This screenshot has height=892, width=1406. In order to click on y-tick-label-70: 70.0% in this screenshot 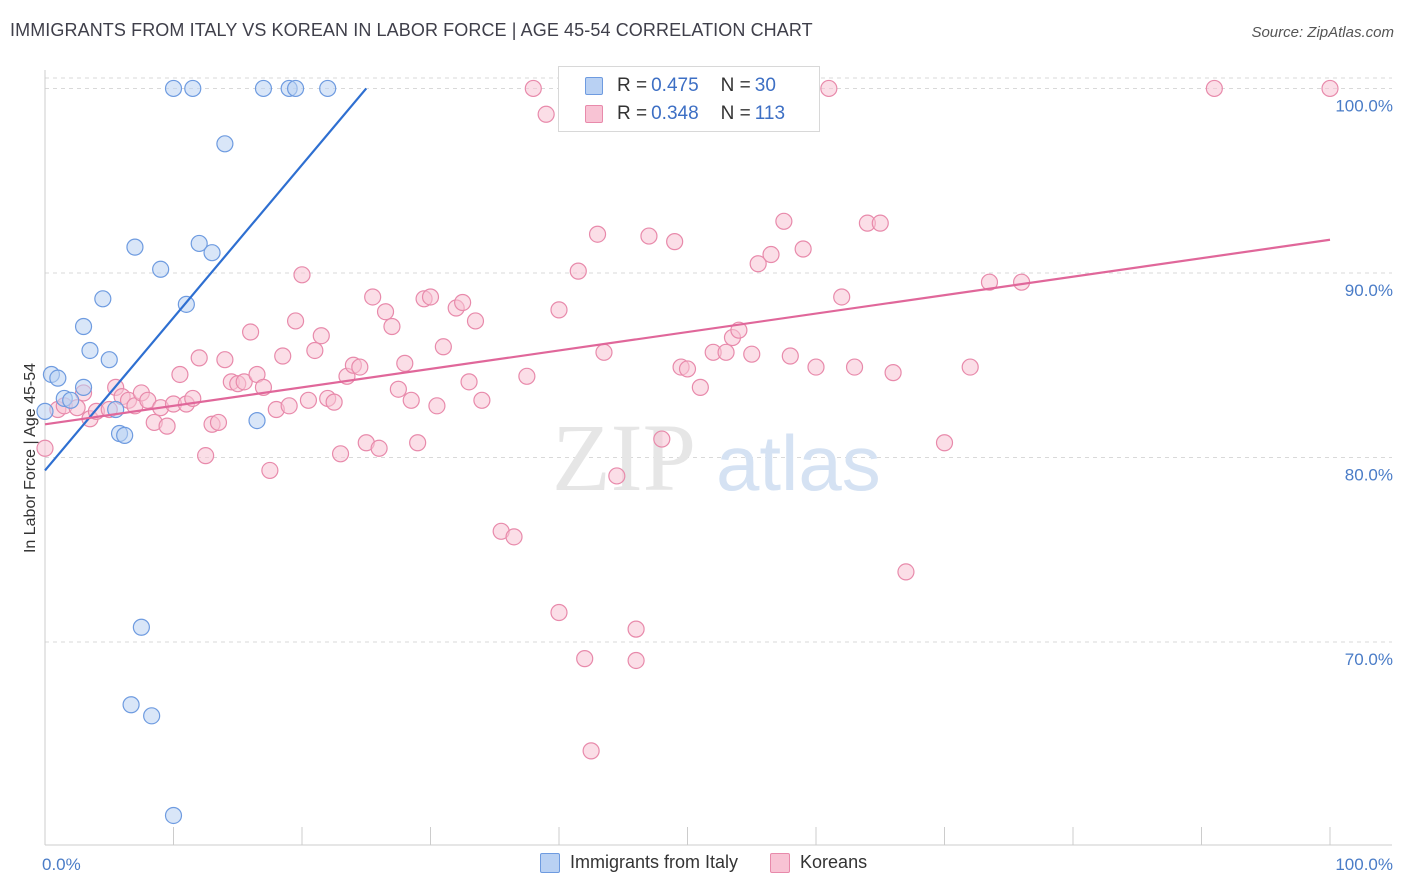, I will do `click(1369, 659)`.